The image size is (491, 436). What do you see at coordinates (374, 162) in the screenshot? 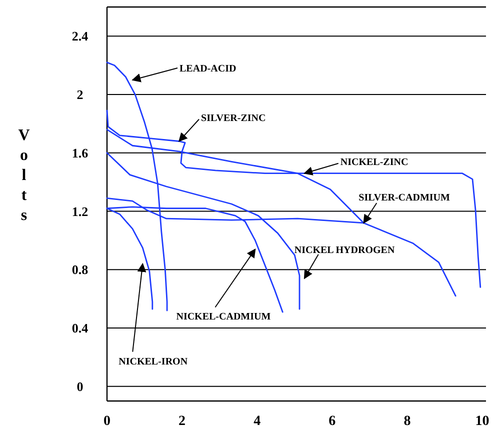
I see `annotation: NICKEL-ZINC` at bounding box center [374, 162].